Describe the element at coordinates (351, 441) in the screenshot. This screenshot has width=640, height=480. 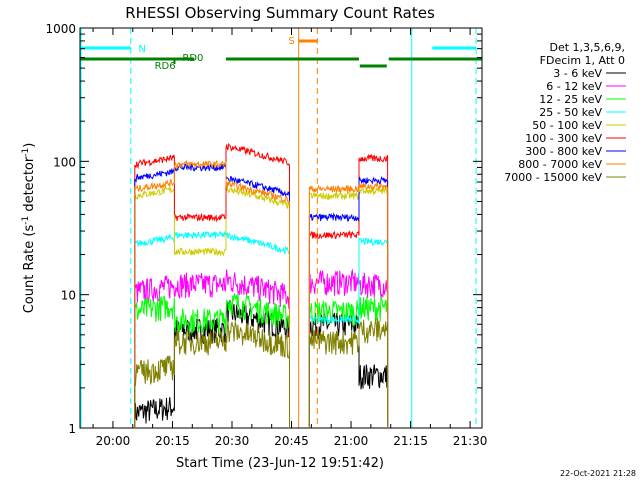
I see `x-tick-label: 21:00` at that location.